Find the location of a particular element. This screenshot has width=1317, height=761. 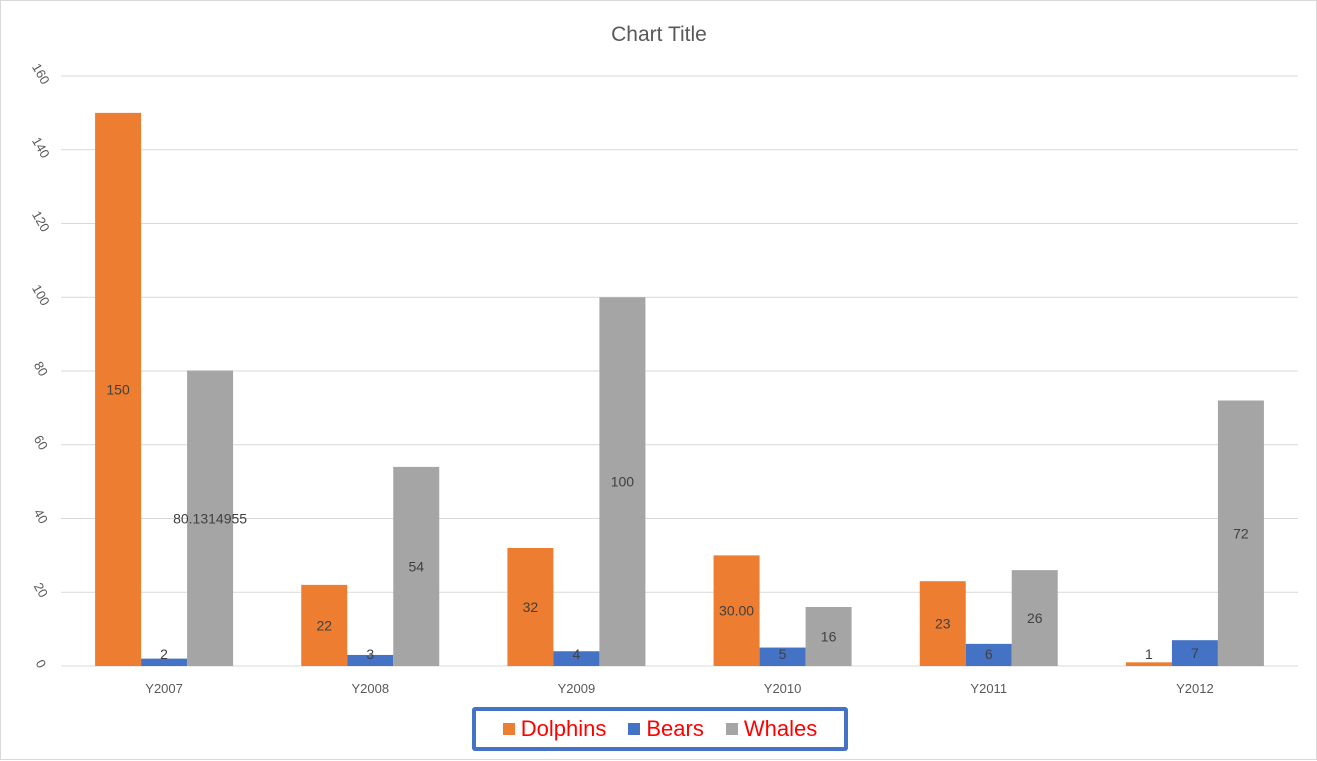

y-tick-label: 20 is located at coordinates (41, 590).